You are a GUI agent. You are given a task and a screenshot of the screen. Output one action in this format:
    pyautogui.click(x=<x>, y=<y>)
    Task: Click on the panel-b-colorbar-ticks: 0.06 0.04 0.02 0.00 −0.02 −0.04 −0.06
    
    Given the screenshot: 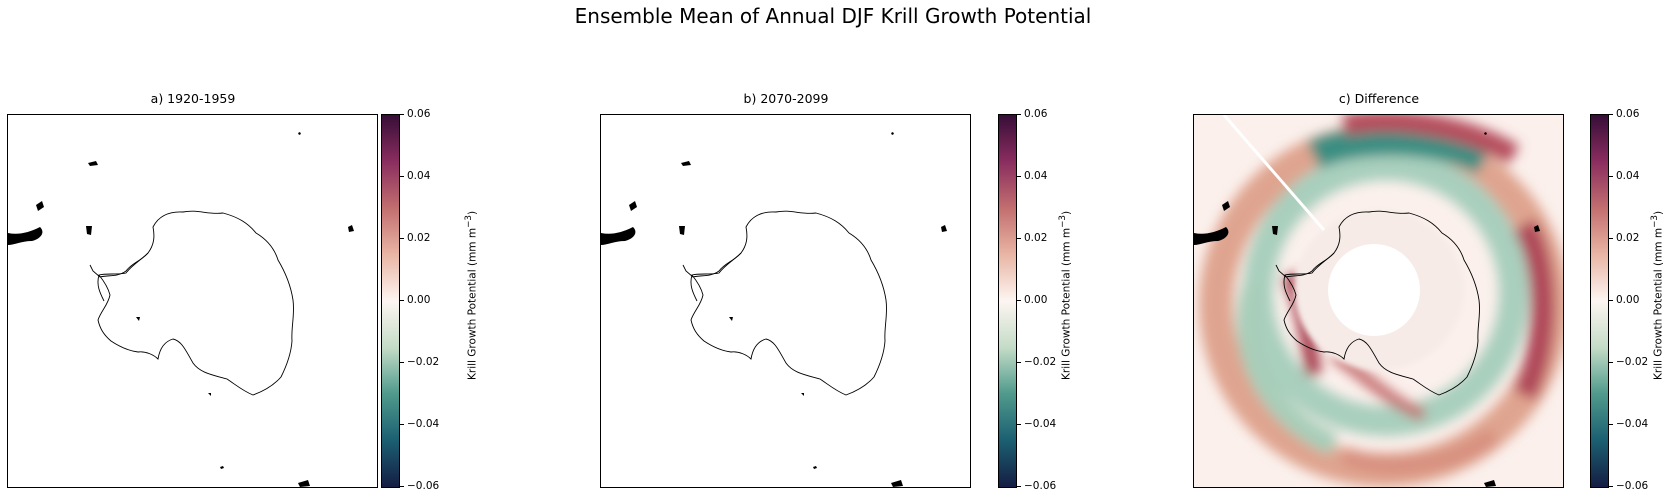 What is the action you would take?
    pyautogui.click(x=1047, y=300)
    